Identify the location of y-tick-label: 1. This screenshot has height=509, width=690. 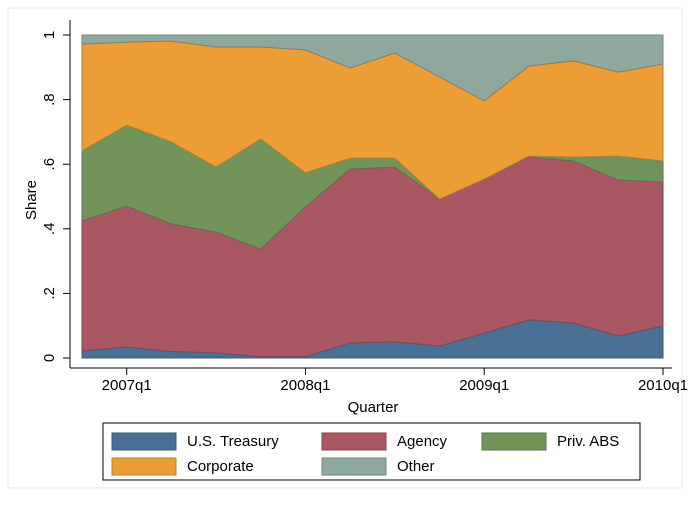
(49, 35).